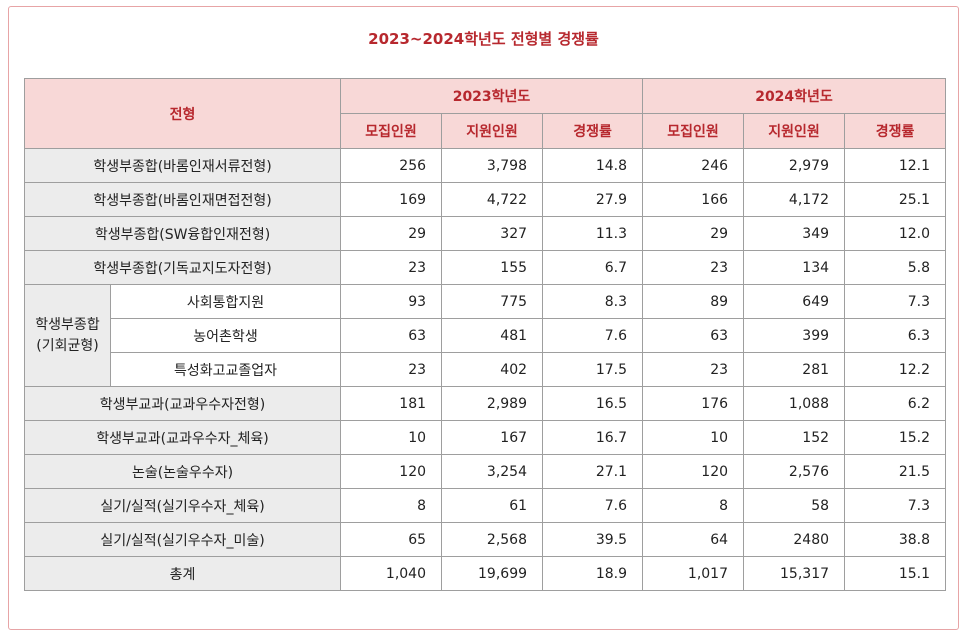 The image size is (967, 636). I want to click on cell-rate-2024: 15.2, so click(895, 437).